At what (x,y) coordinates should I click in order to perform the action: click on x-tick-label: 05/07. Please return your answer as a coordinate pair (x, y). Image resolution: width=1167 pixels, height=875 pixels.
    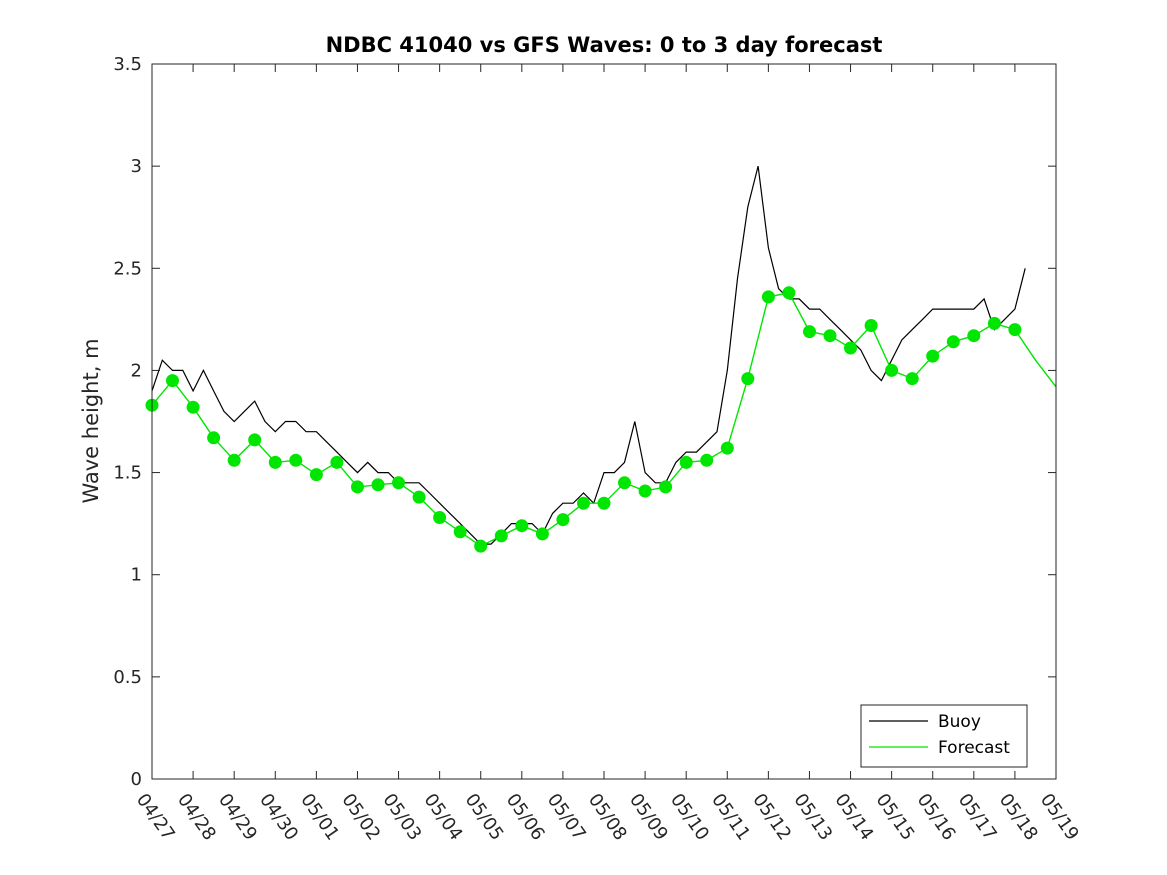
    Looking at the image, I should click on (566, 817).